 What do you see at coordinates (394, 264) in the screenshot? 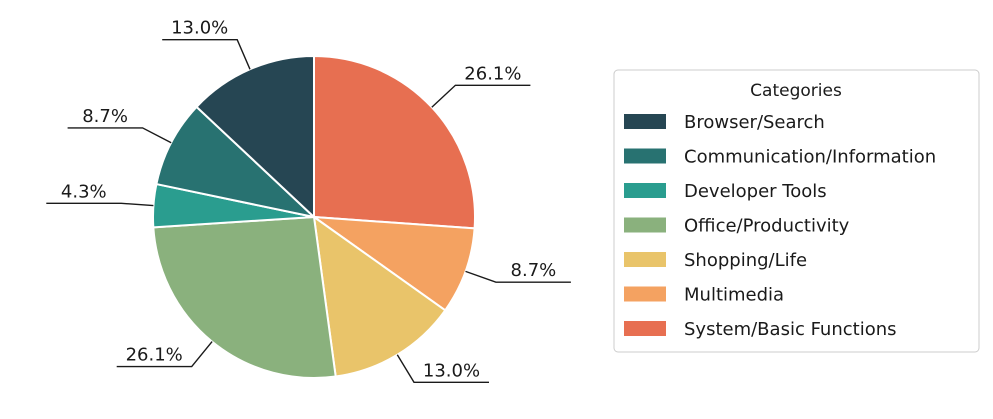
I see `pie-slice-multimedia` at bounding box center [394, 264].